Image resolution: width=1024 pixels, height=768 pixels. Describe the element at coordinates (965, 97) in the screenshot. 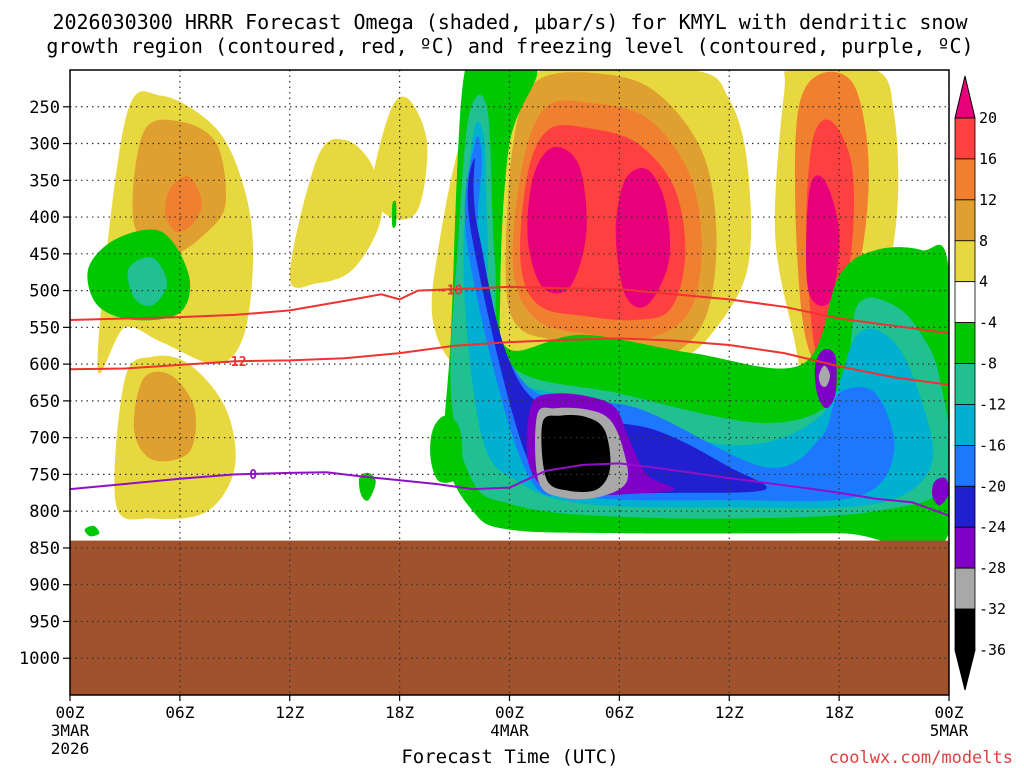

I see `colorbar-top-arrow` at that location.